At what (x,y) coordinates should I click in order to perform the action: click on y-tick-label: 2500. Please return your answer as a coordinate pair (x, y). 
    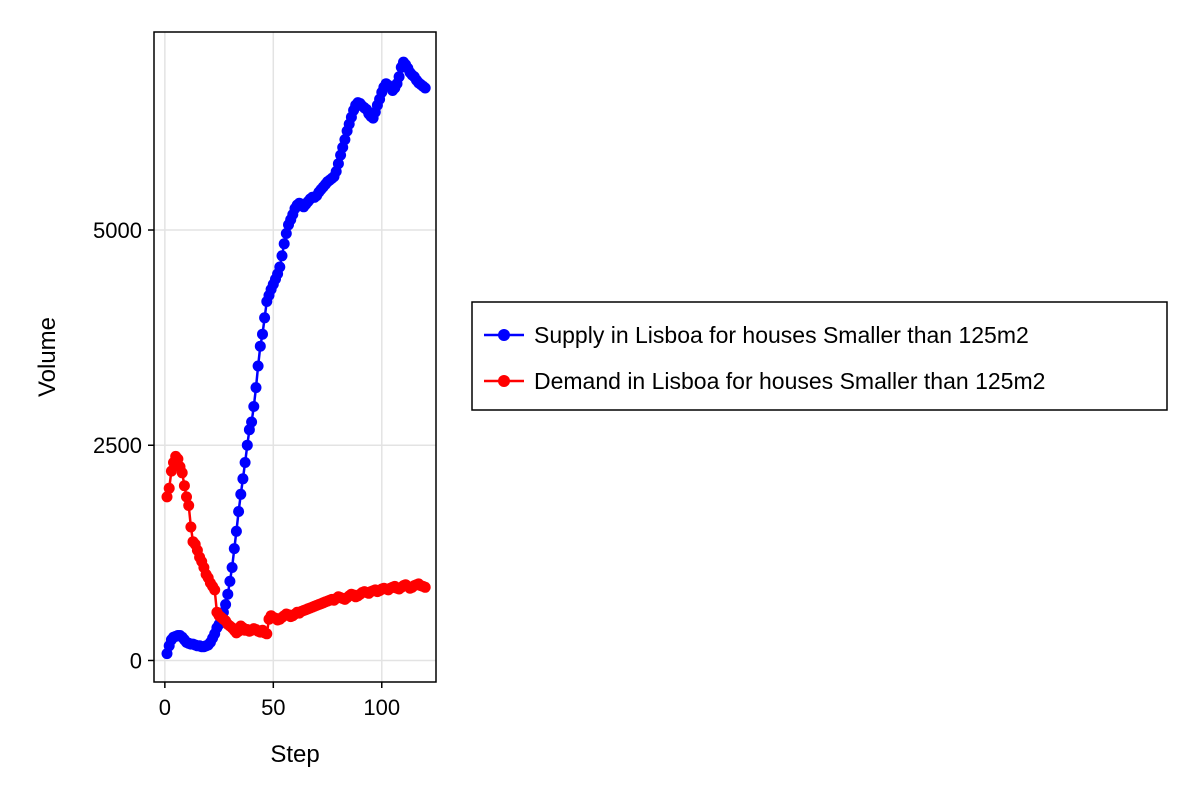
    Looking at the image, I should click on (117, 445).